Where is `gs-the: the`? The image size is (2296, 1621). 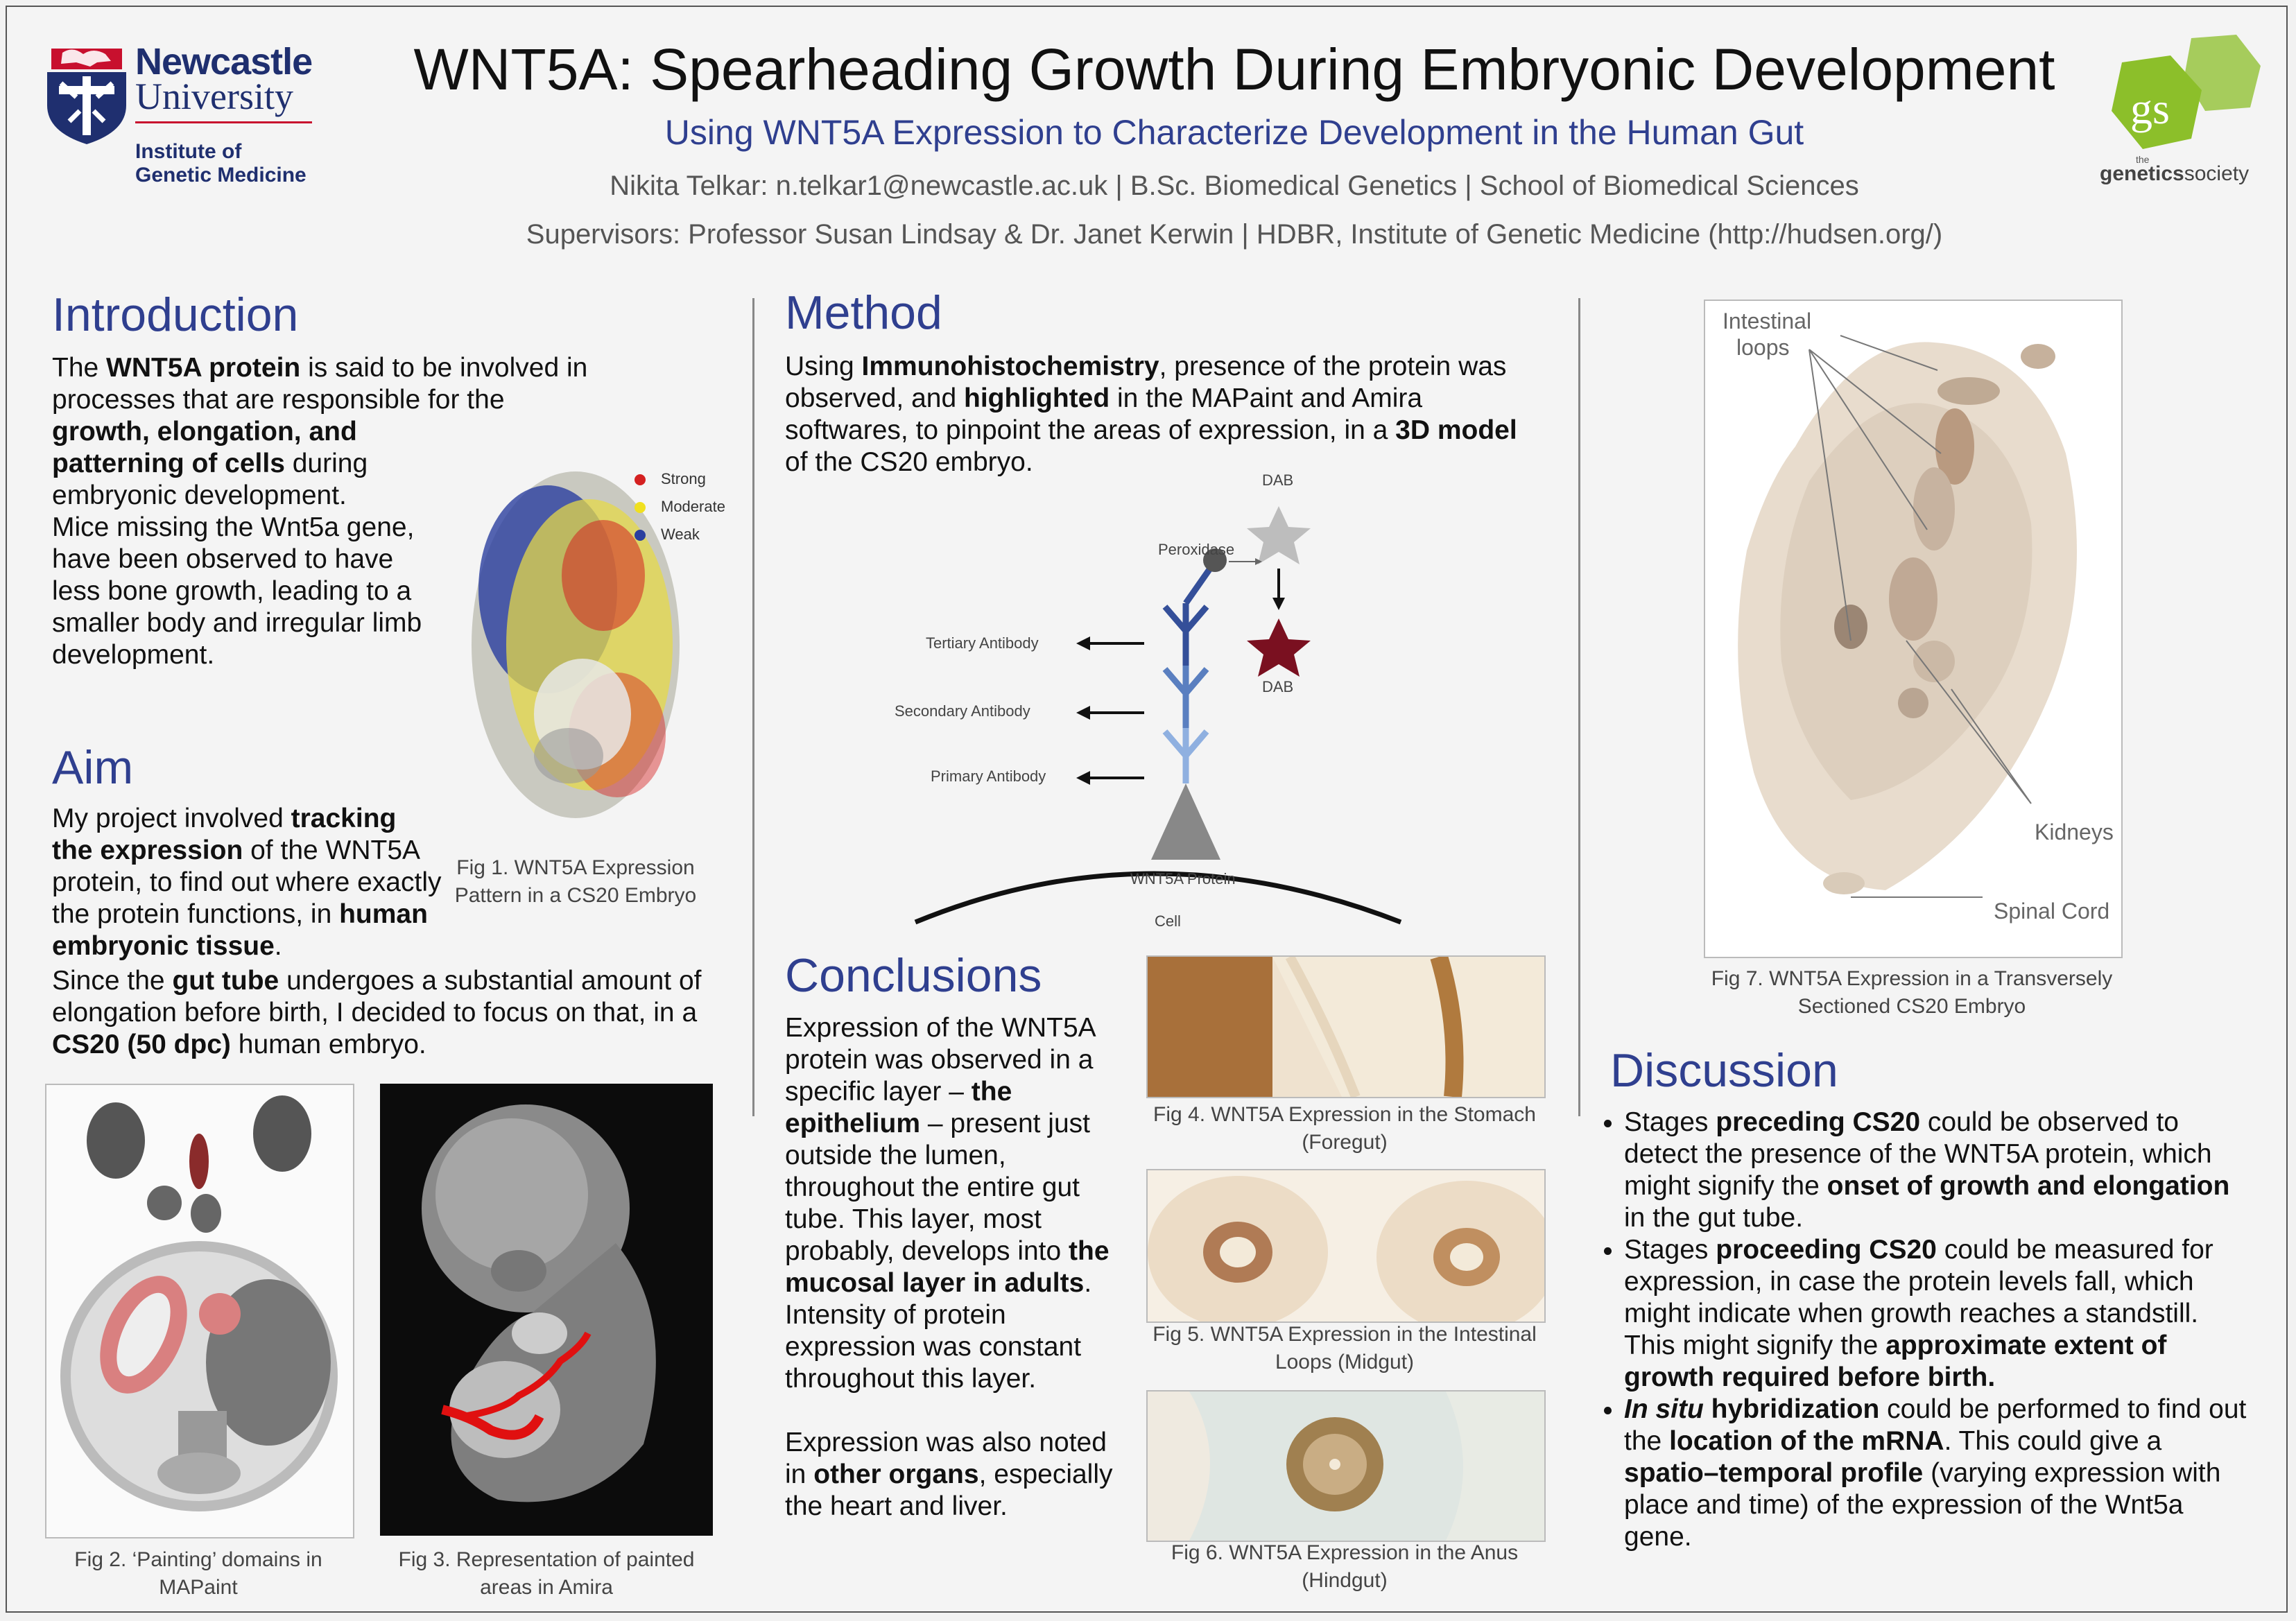
gs-the: the is located at coordinates (2143, 159).